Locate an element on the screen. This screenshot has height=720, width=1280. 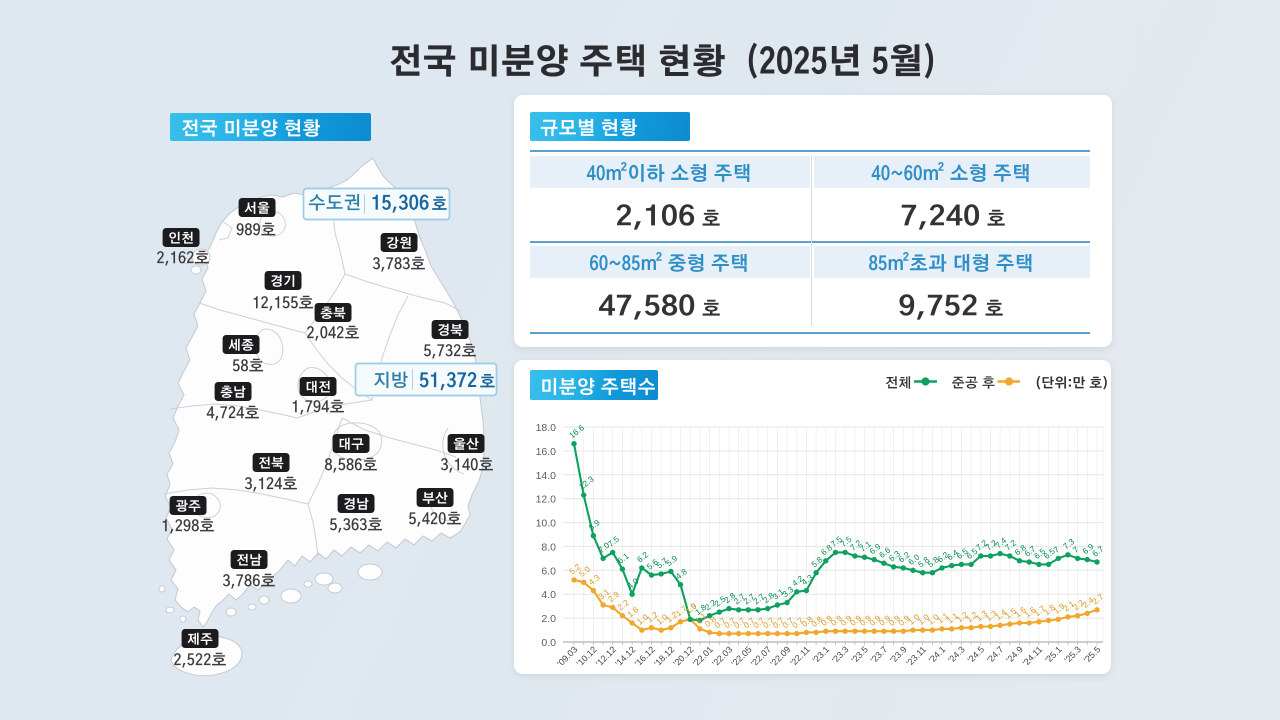
svg-text: 6.1 is located at coordinates (623, 557).